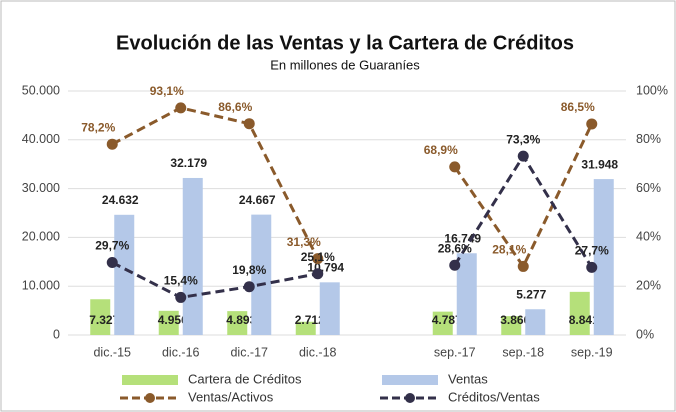  I want to click on legend-label: Ventas, so click(468, 378).